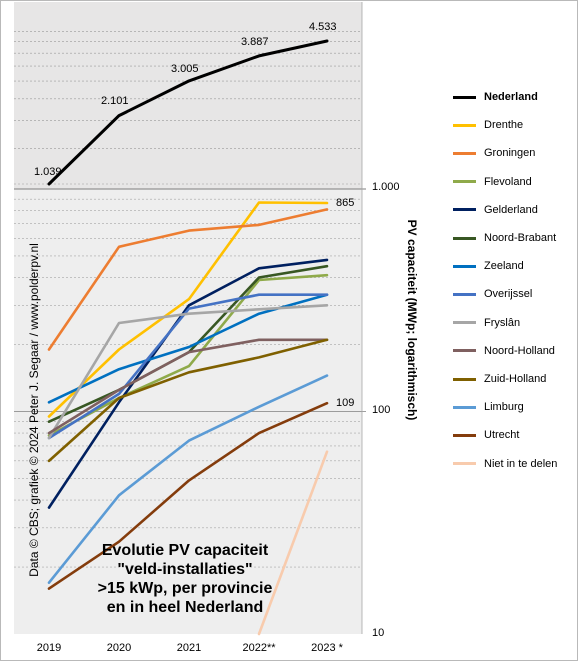 The image size is (578, 661). I want to click on legend-item-utrecht: Utrecht, so click(486, 435).